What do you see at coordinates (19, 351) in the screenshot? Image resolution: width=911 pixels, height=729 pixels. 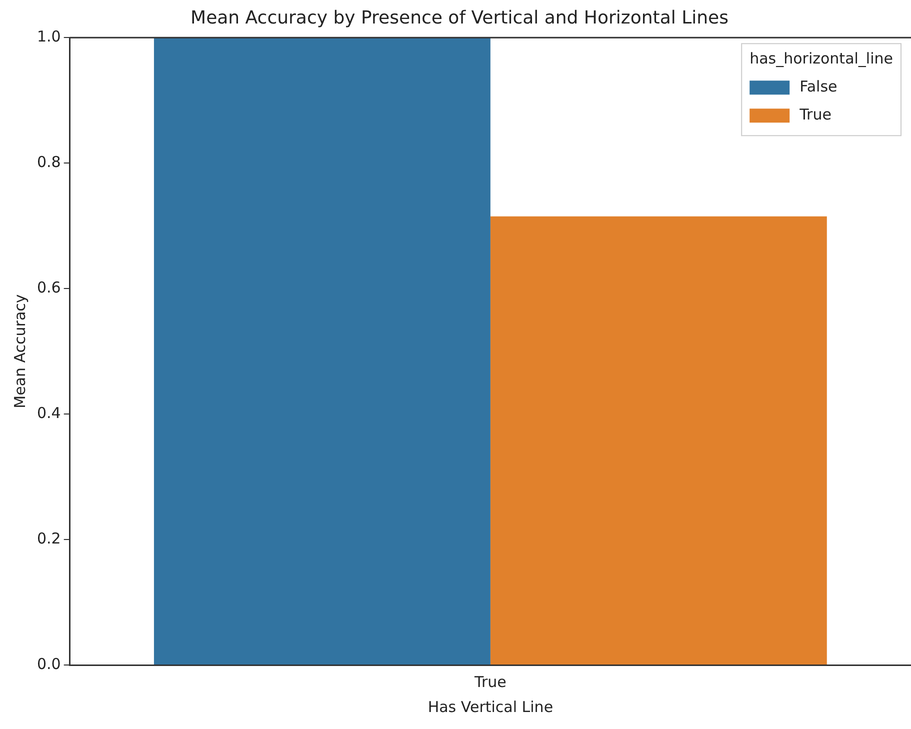 I see `y-axis-title: Mean Accuracy` at bounding box center [19, 351].